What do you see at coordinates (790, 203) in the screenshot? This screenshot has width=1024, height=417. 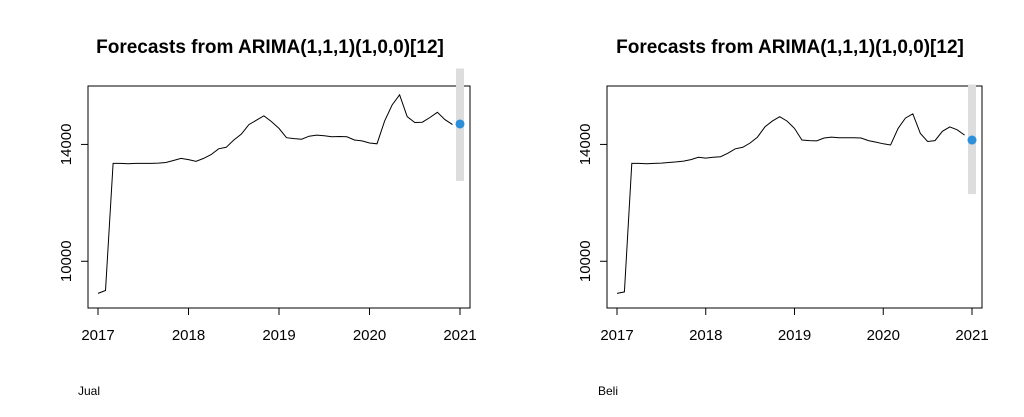 I see `series-line` at bounding box center [790, 203].